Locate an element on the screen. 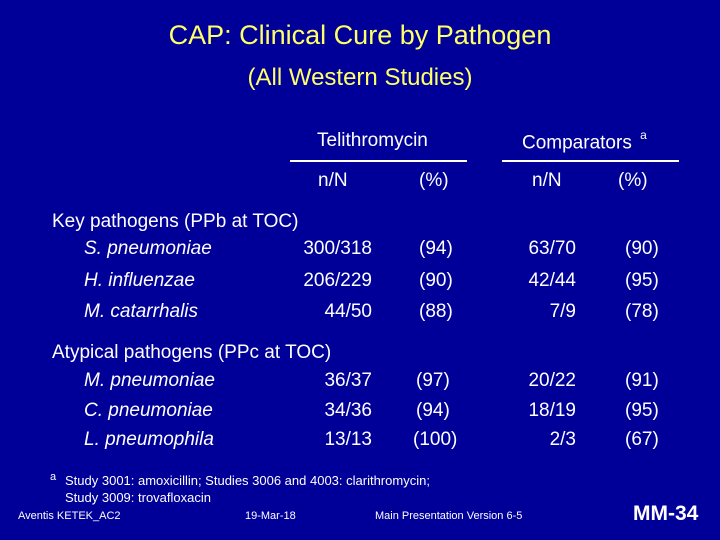 The height and width of the screenshot is (540, 720). pathogen-name: M. catarrhalis is located at coordinates (141, 311).